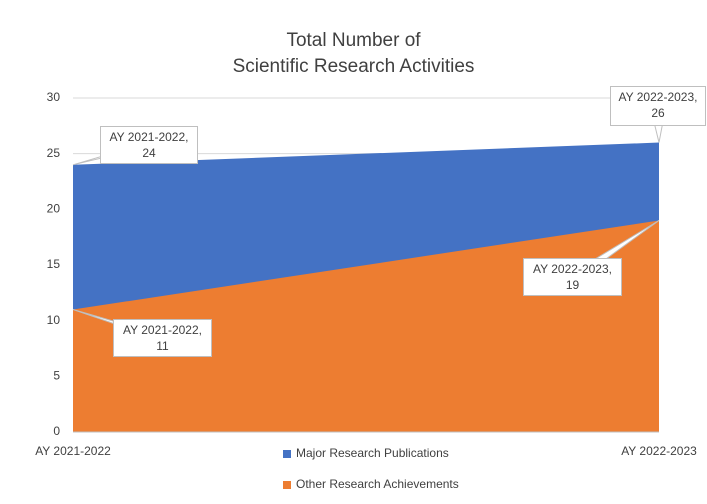 The width and height of the screenshot is (707, 504). What do you see at coordinates (73, 451) in the screenshot?
I see `x-tick-label: AY 2021-2022` at bounding box center [73, 451].